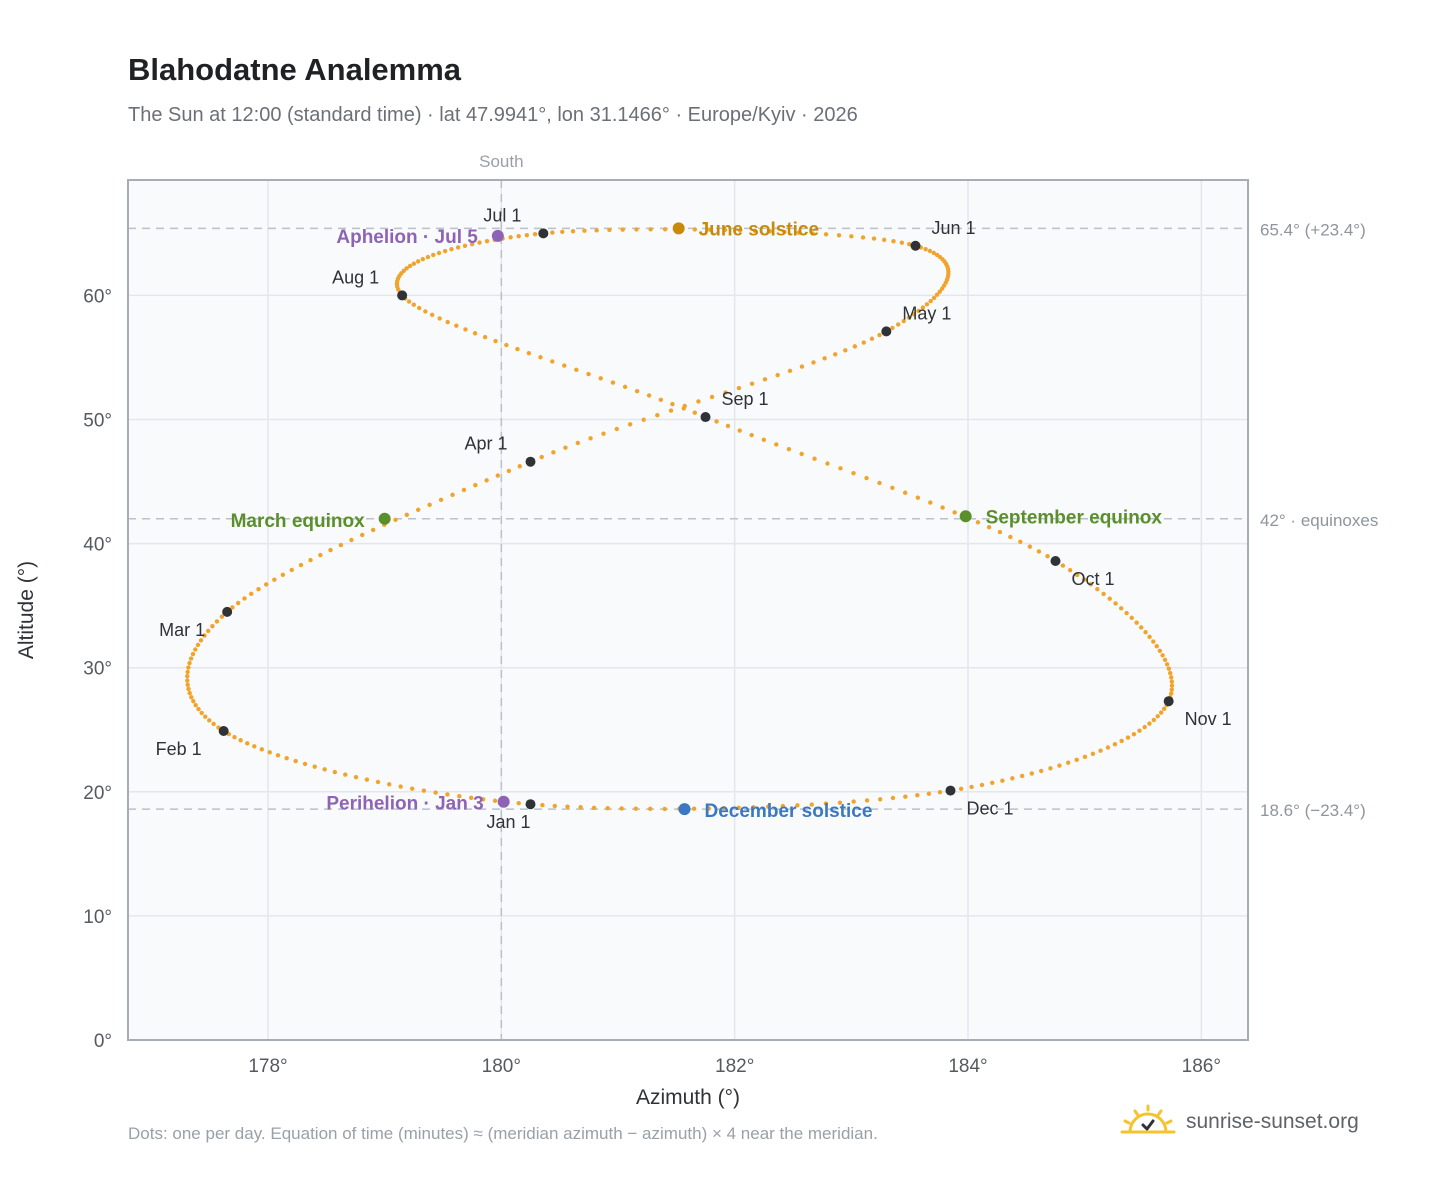 The image size is (1448, 1188). I want to click on x-tick-label: 180°, so click(501, 1066).